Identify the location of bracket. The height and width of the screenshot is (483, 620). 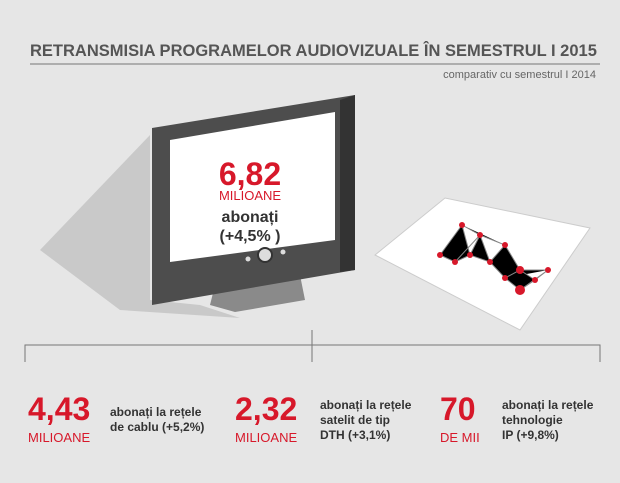
(312, 346).